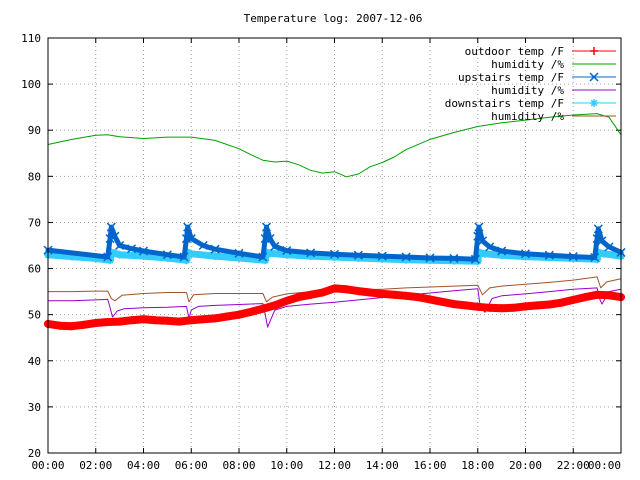 This screenshot has width=640, height=480. Describe the element at coordinates (286, 465) in the screenshot. I see `x-tick-label: 10:00` at that location.